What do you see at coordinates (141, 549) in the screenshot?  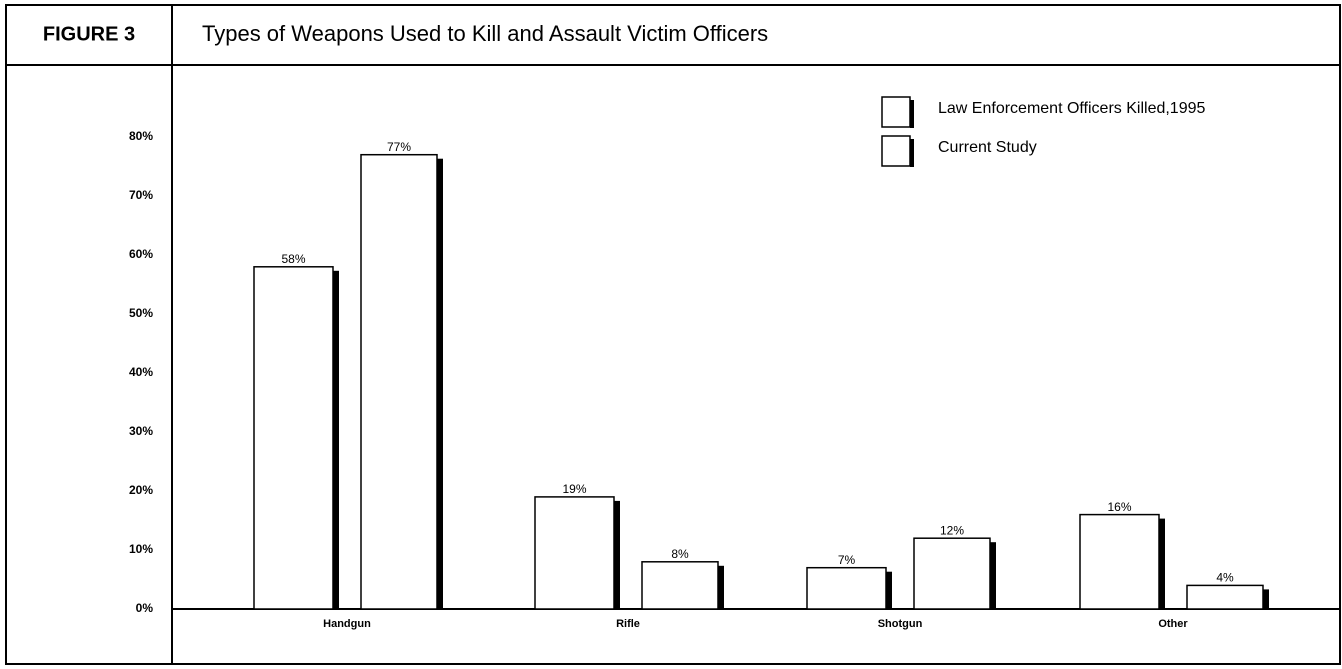 I see `y-tick-label: 10%` at bounding box center [141, 549].